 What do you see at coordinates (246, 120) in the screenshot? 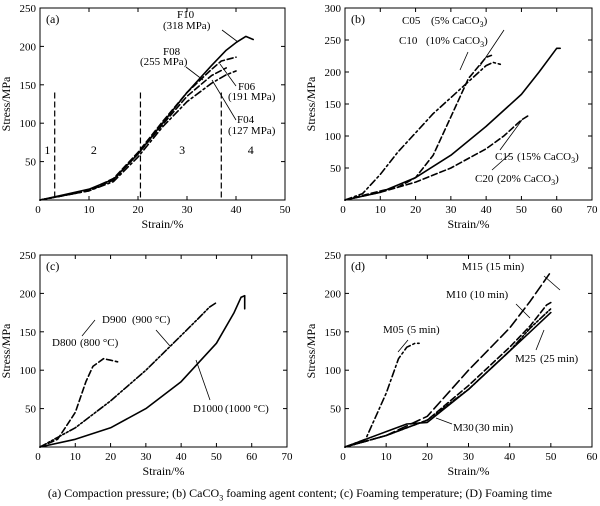
I see `series-label: F04` at bounding box center [246, 120].